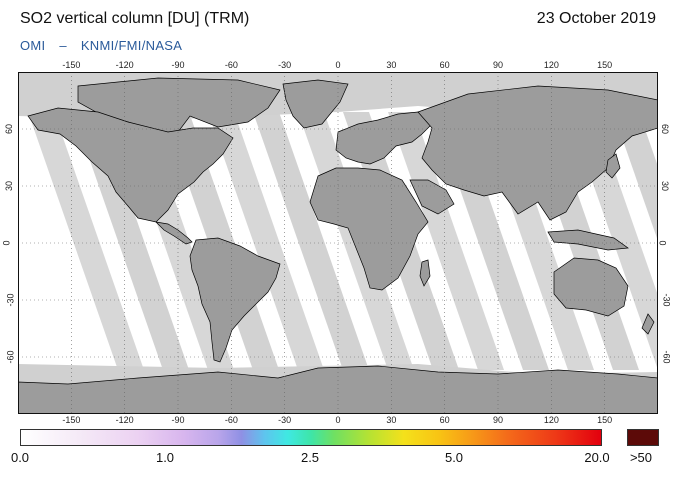  I want to click on land-africa, so click(369, 229).